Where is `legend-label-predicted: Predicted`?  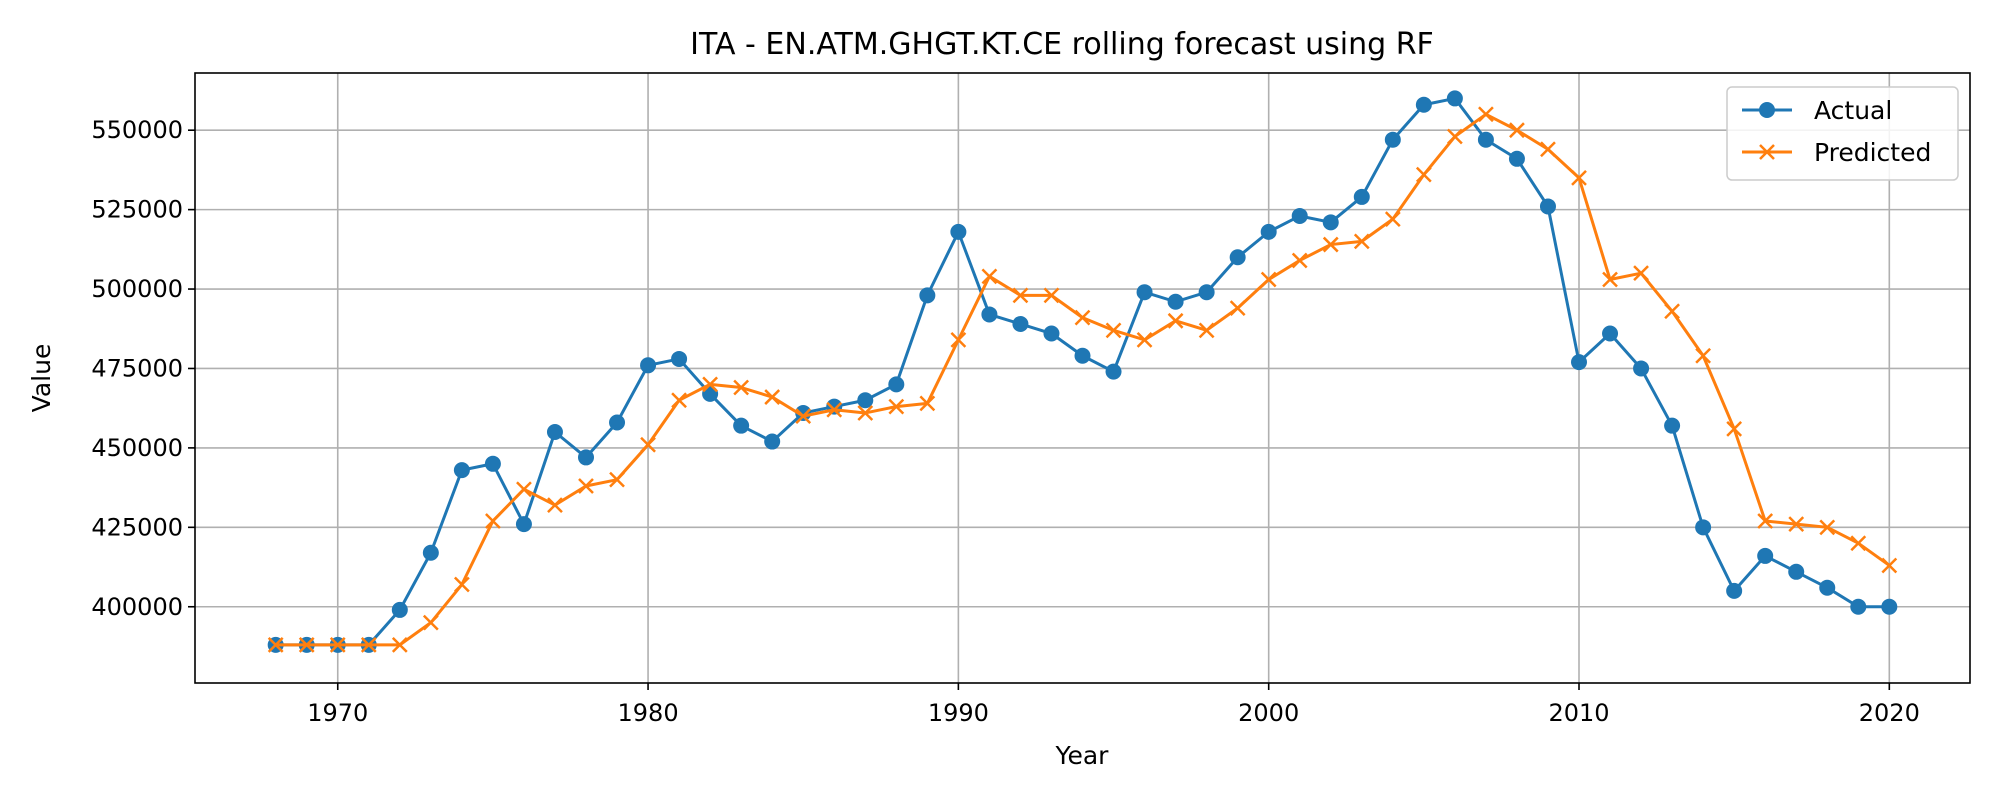
legend-label-predicted: Predicted is located at coordinates (1872, 152).